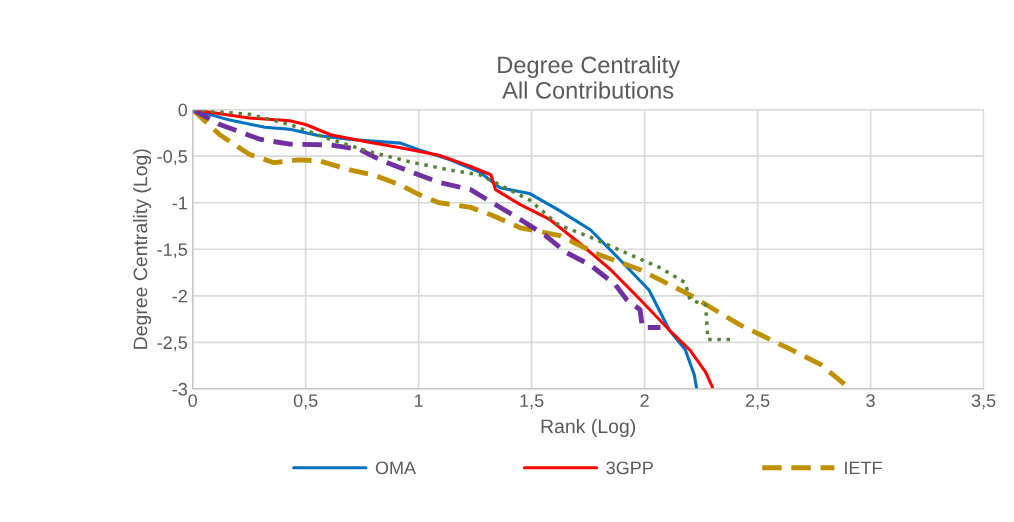 The height and width of the screenshot is (522, 1014). What do you see at coordinates (172, 158) in the screenshot?
I see `y-tick-label: -0,5` at bounding box center [172, 158].